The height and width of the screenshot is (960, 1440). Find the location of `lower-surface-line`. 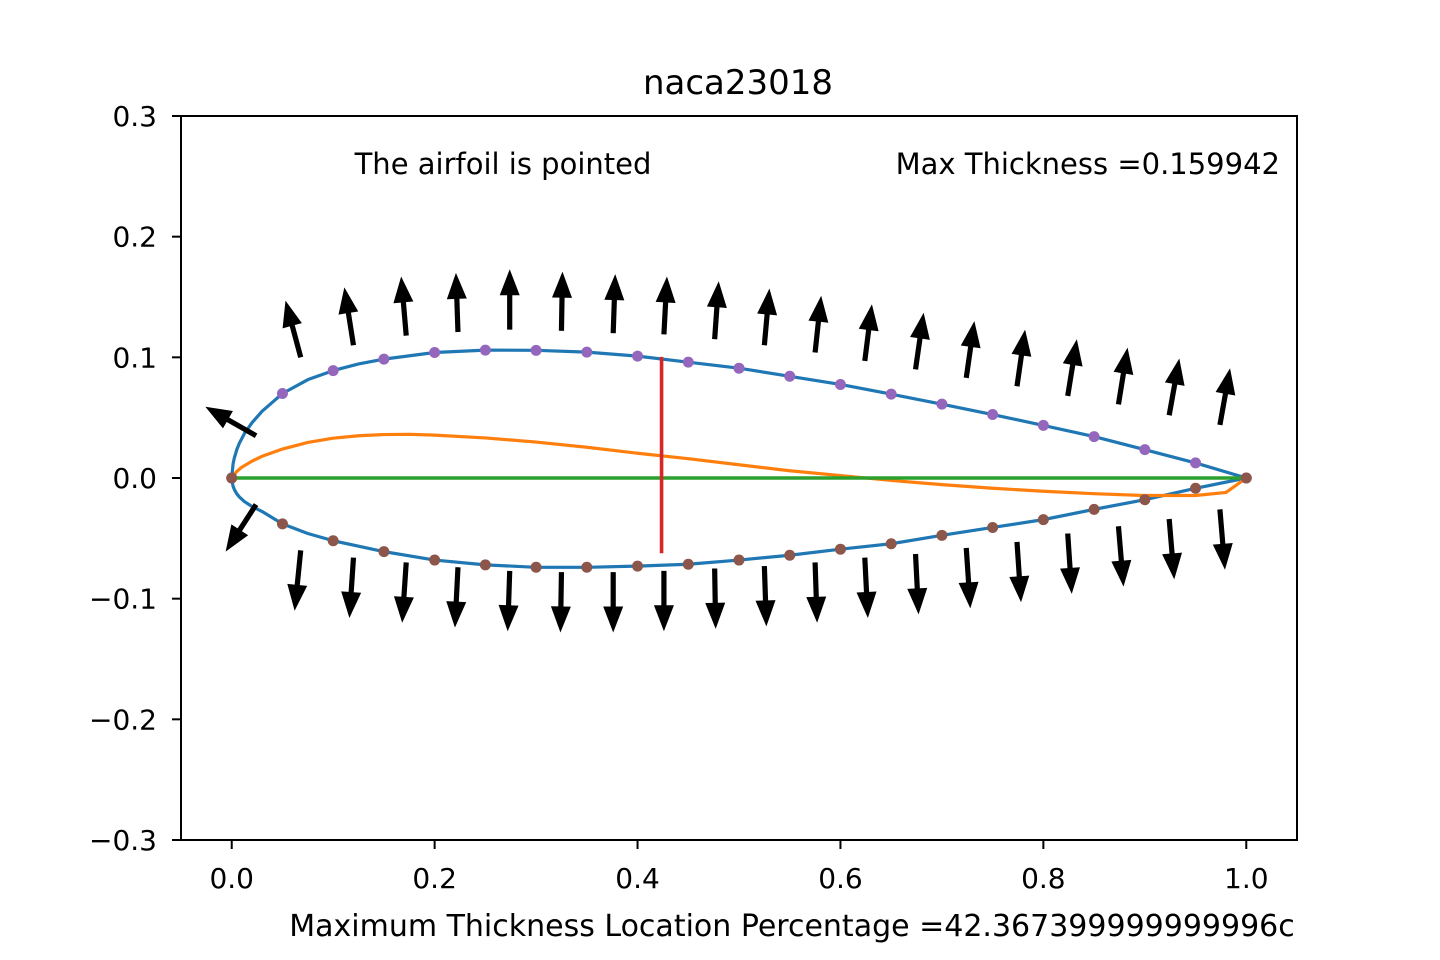

lower-surface-line is located at coordinates (738, 522).